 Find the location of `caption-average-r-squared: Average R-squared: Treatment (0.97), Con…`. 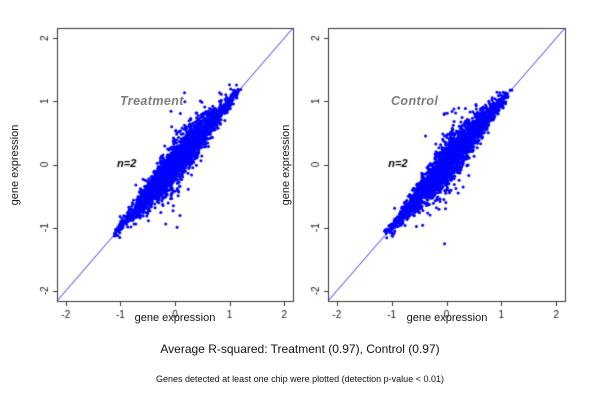

caption-average-r-squared: Average R-squared: Treatment (0.97), Con… is located at coordinates (300, 349).